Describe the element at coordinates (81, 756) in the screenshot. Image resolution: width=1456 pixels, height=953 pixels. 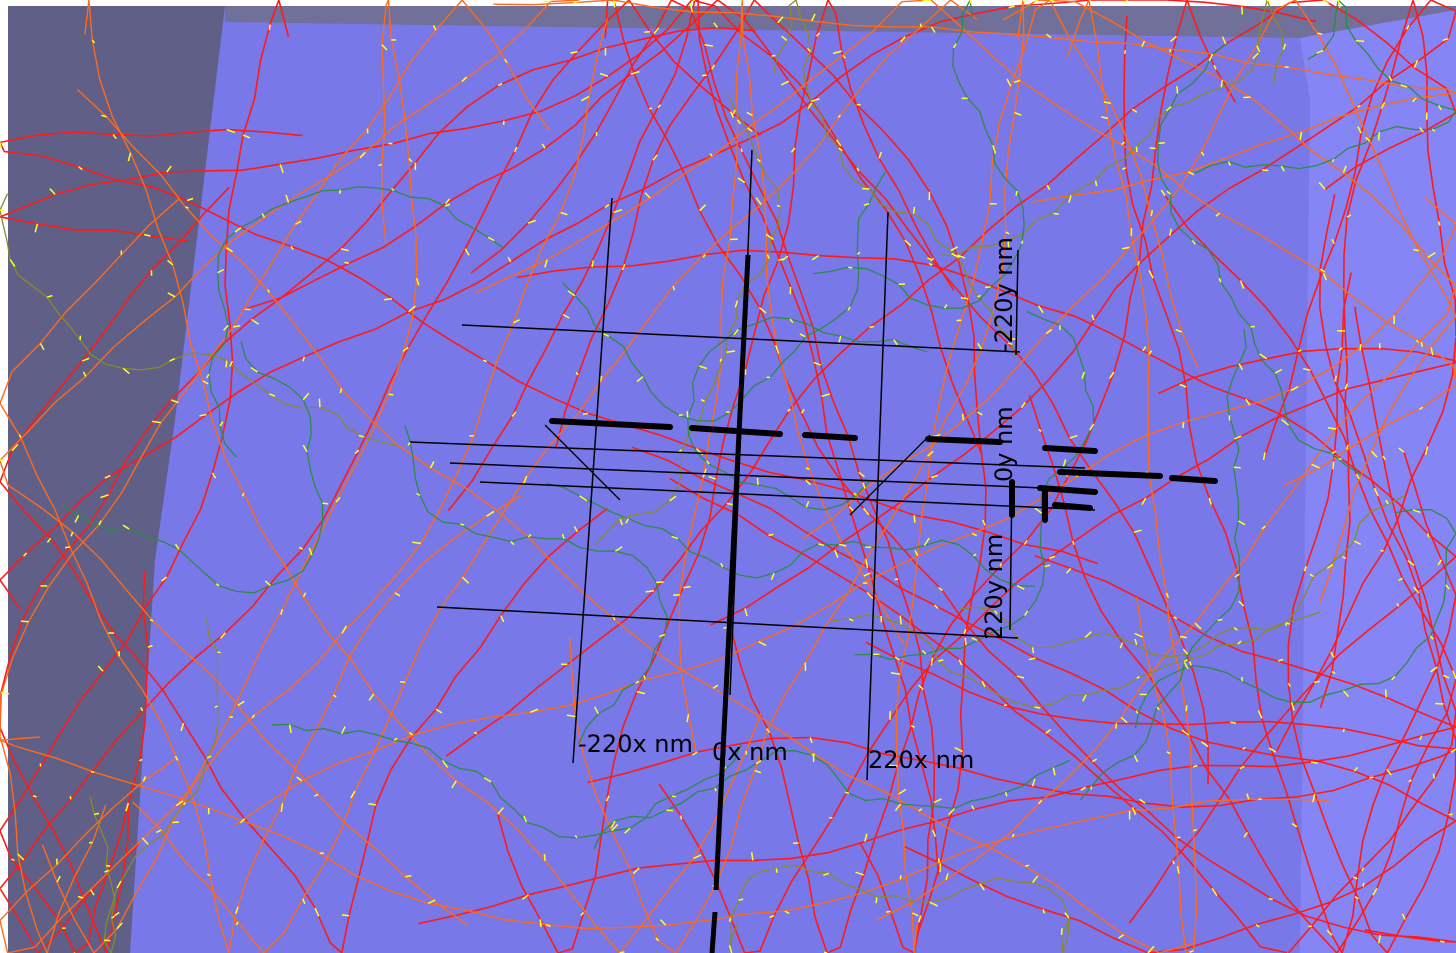
I see `left-wall-lower` at that location.